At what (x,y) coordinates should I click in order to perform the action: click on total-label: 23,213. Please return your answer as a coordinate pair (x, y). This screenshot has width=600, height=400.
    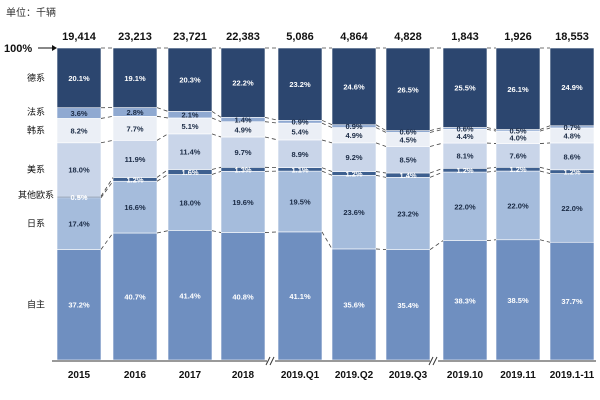
    Looking at the image, I should click on (135, 37).